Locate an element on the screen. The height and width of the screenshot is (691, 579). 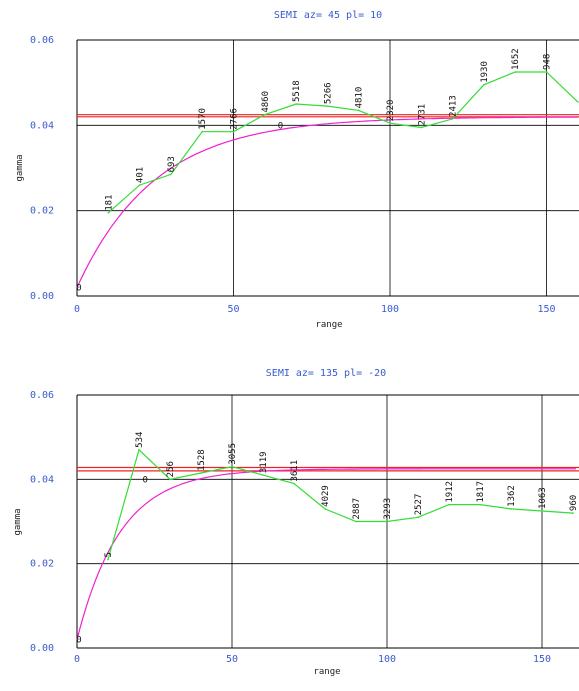
pair-count-label: 3119 is located at coordinates (264, 462).